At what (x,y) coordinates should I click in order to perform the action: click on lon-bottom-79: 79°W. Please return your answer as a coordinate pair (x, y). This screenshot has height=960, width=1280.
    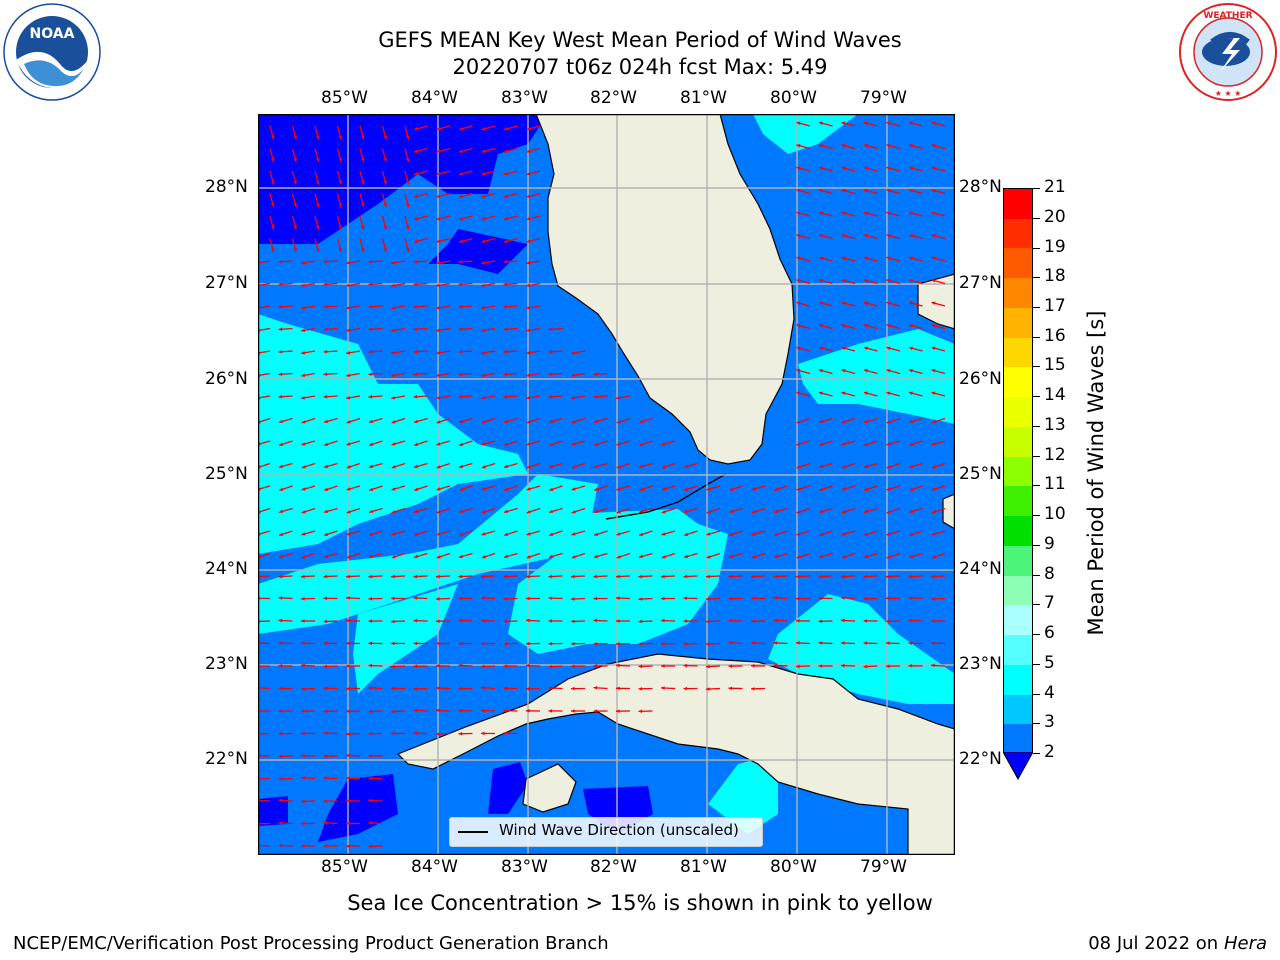
    Looking at the image, I should click on (883, 867).